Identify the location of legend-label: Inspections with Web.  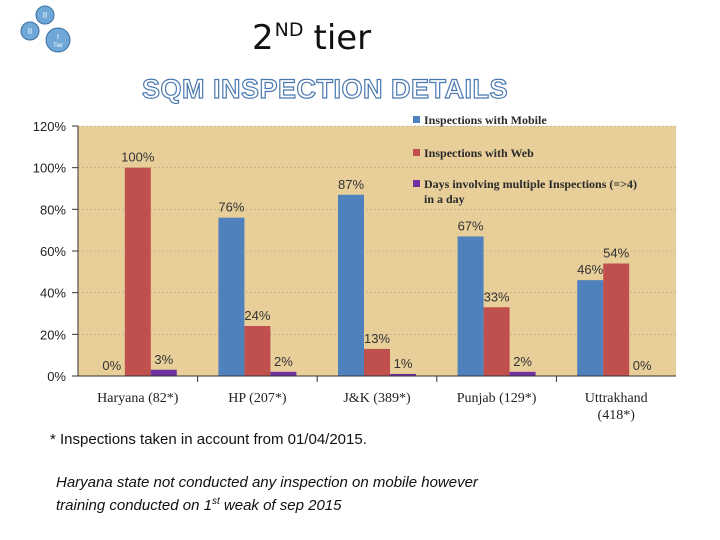
(479, 153).